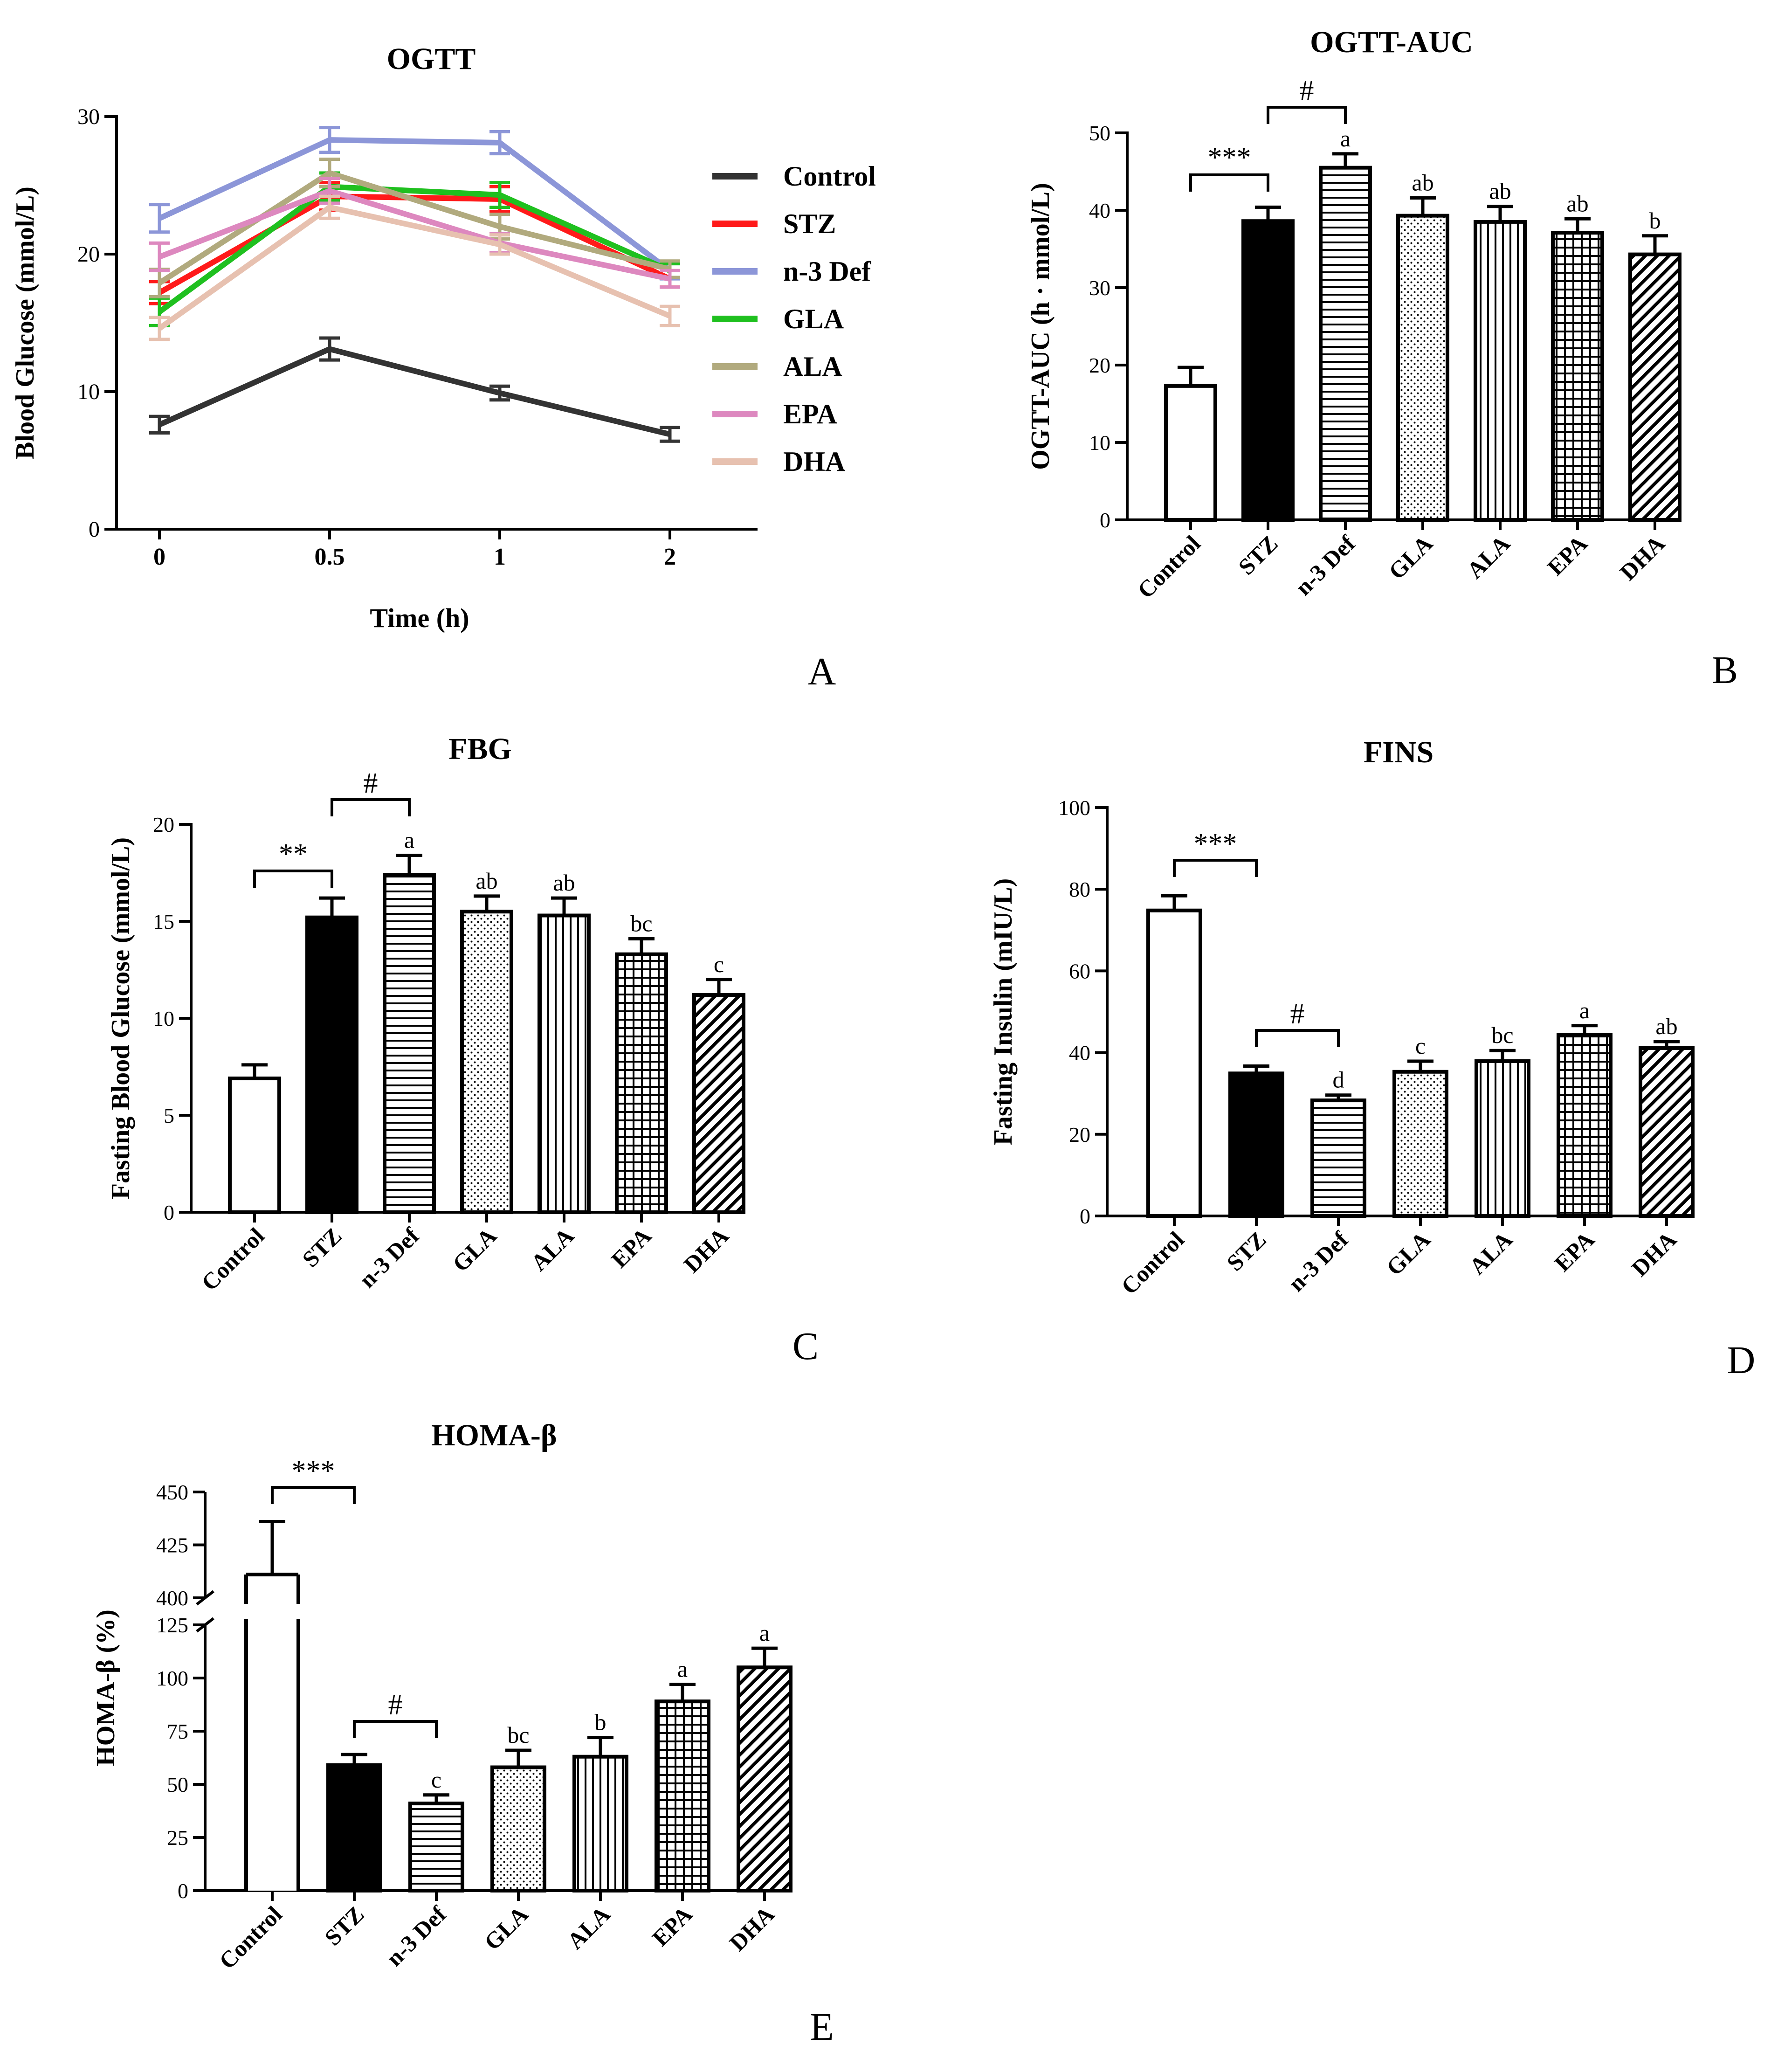 The height and width of the screenshot is (2072, 1778). Describe the element at coordinates (827, 271) in the screenshot. I see `legend-entry: n-3 Def` at that location.